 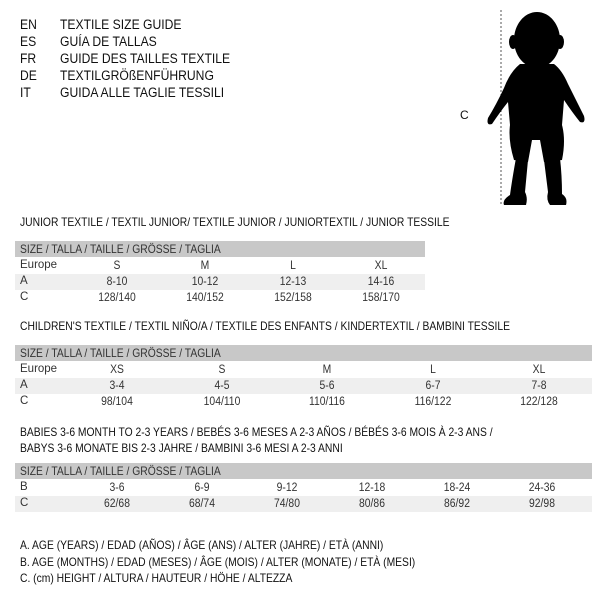 I want to click on baby-silhouette-icon, so click(x=536, y=107).